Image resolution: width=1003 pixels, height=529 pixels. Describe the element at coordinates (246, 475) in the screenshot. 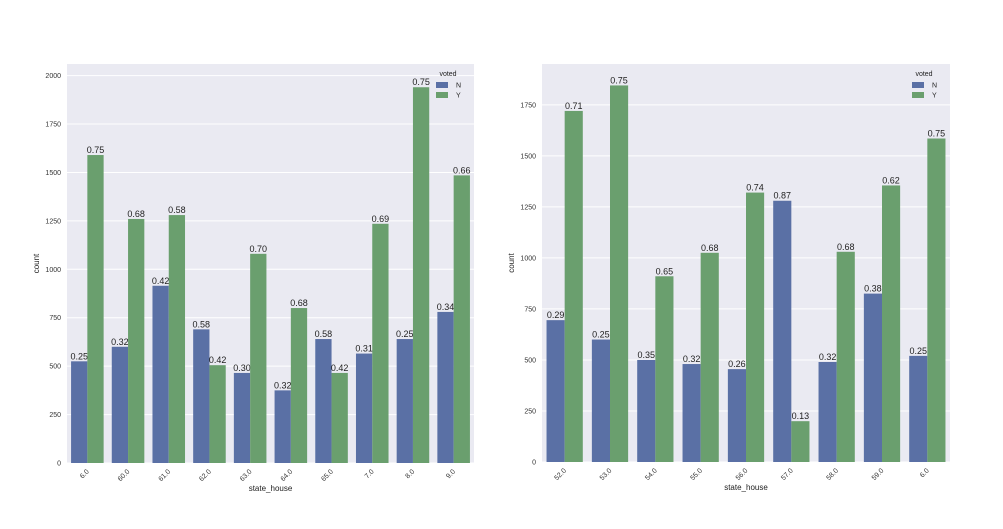

I see `x-tick-label: 63.0` at that location.